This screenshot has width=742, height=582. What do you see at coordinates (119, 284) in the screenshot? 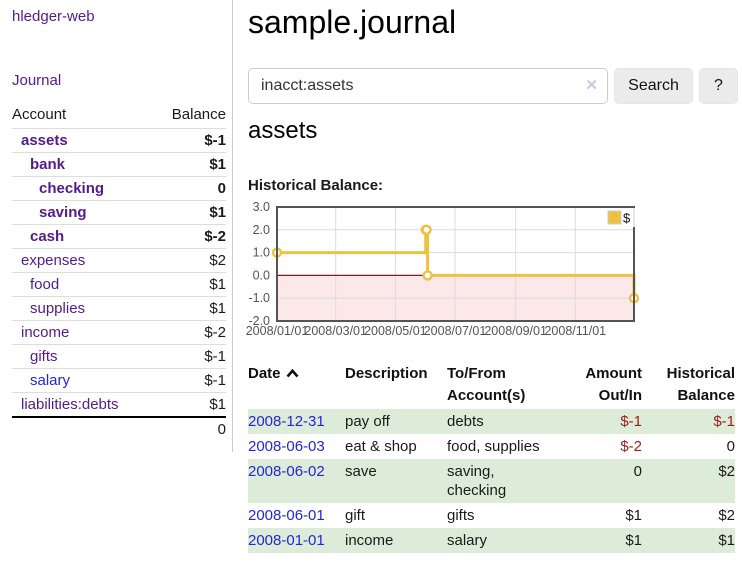
I see `account-row: food $1` at bounding box center [119, 284].